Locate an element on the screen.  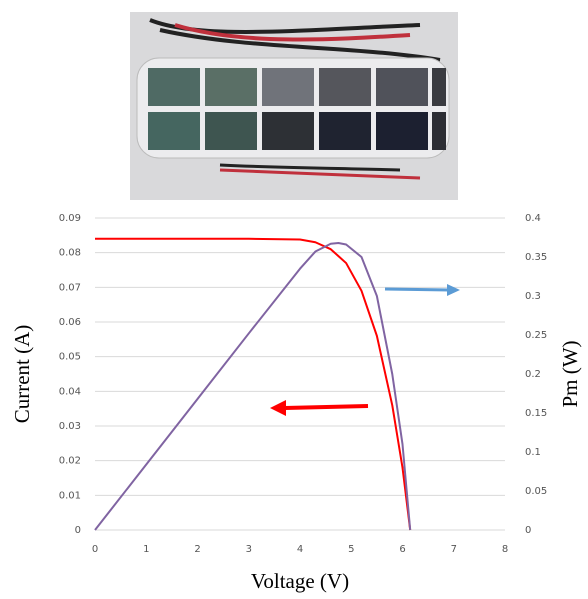
x-tick-label: 2 is located at coordinates (197, 549).